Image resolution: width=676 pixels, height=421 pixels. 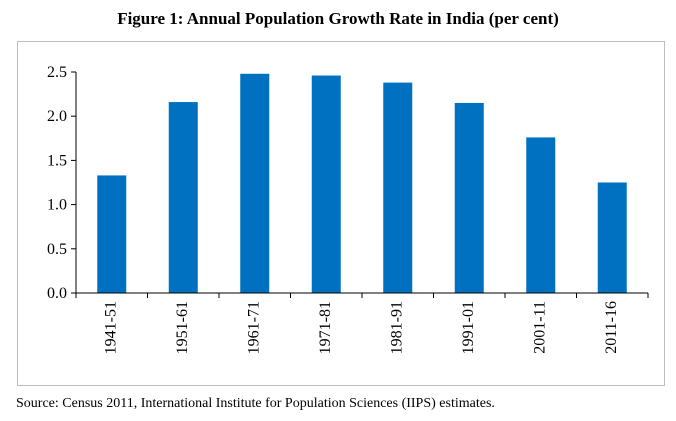 I want to click on x-tick-label: 1981-91, so click(x=396, y=327).